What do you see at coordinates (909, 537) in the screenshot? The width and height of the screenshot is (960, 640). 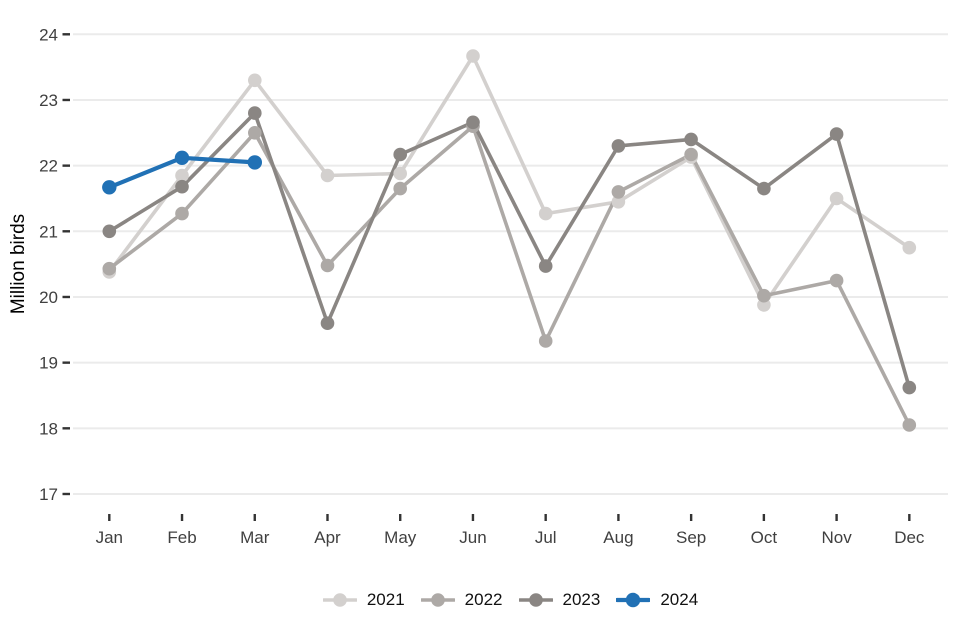 I see `x-tick-label: Dec` at bounding box center [909, 537].